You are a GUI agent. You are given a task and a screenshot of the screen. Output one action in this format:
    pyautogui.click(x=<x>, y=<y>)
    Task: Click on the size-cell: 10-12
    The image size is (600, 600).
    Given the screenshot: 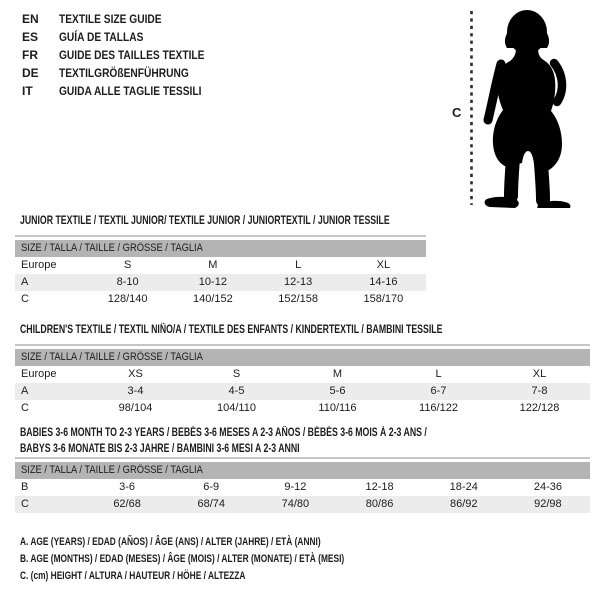 What is the action you would take?
    pyautogui.click(x=212, y=282)
    